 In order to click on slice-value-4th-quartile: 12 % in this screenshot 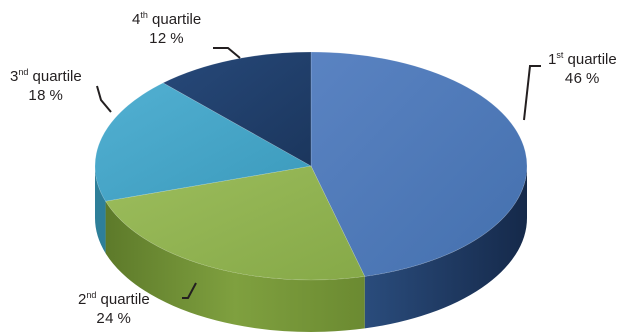, I will do `click(167, 38)`.